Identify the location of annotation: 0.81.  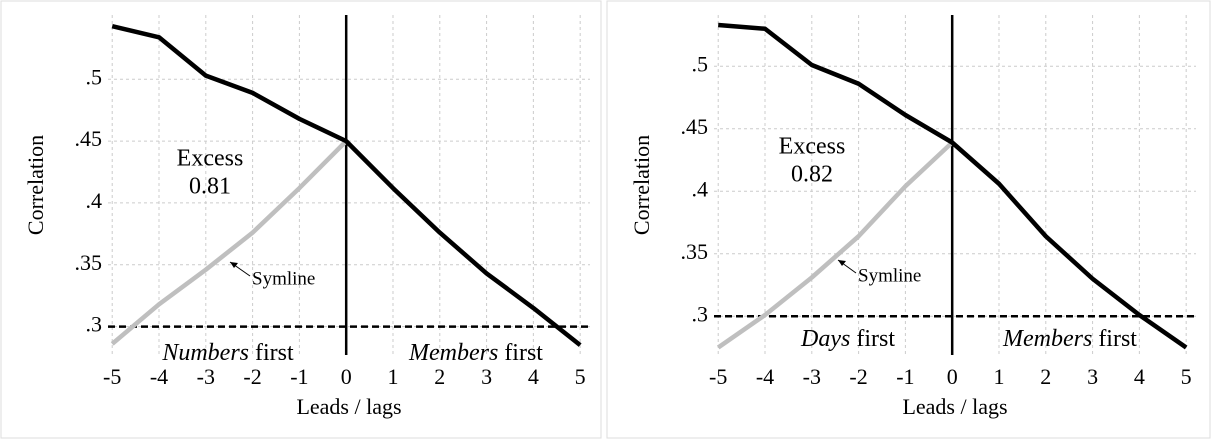
(210, 187).